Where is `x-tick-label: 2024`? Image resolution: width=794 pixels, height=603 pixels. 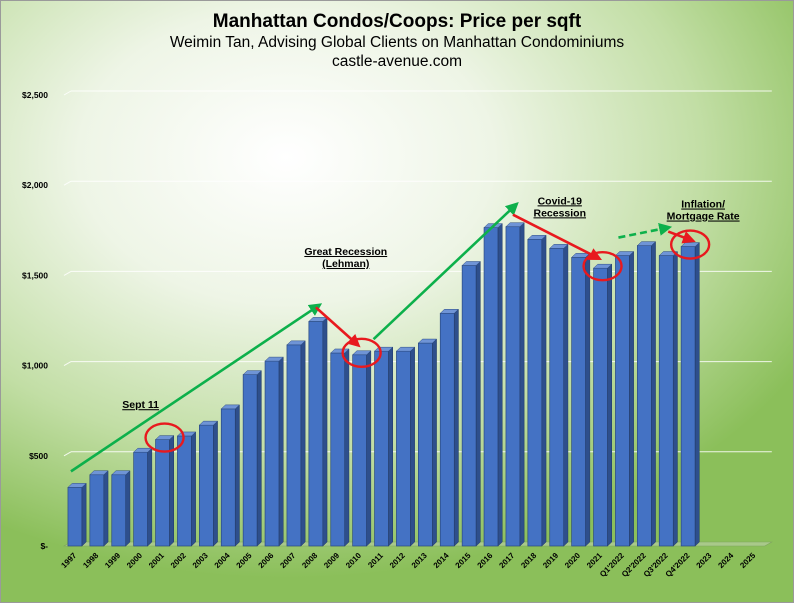 x-tick-label: 2024 is located at coordinates (725, 560).